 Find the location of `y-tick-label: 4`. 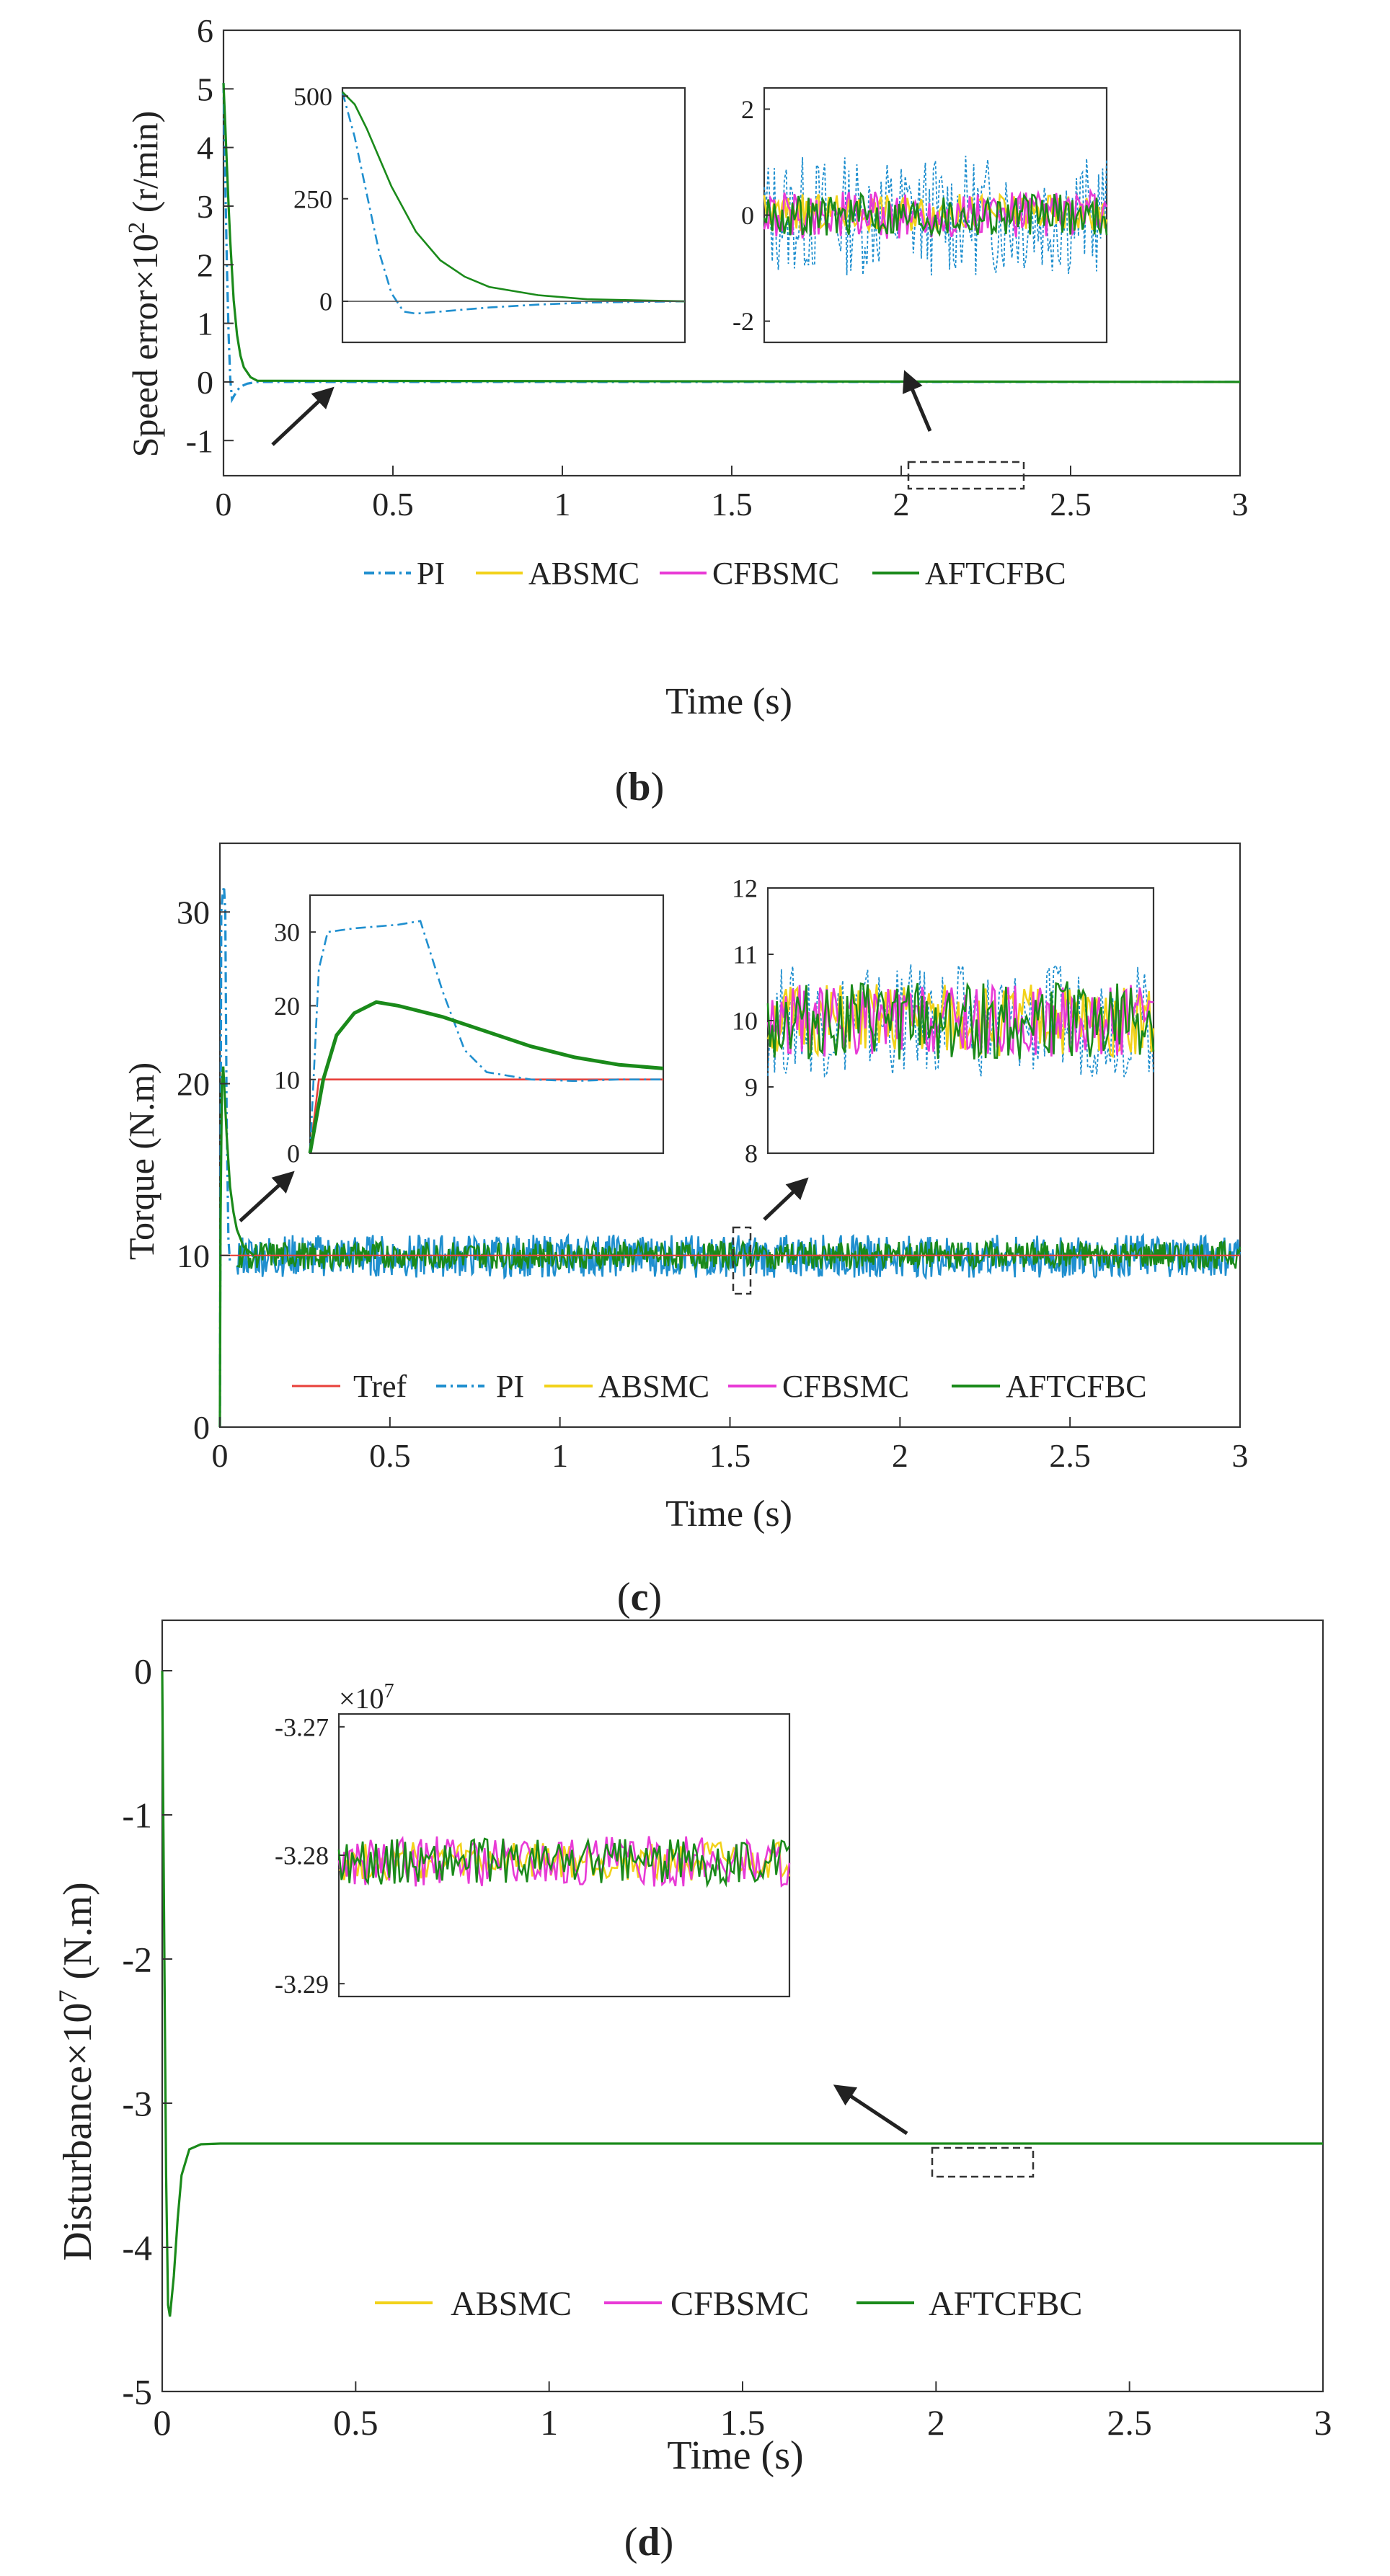

y-tick-label: 4 is located at coordinates (205, 148).